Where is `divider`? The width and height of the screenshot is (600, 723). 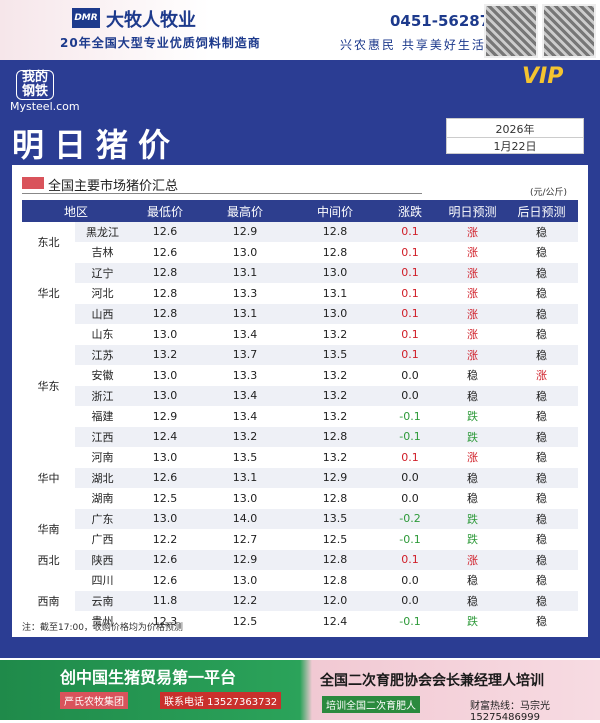
divider is located at coordinates (222, 193).